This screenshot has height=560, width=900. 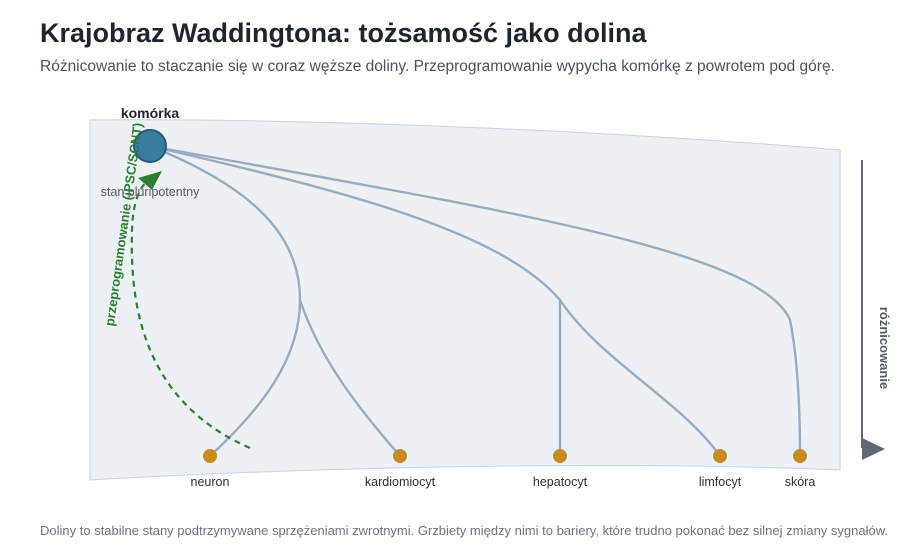 What do you see at coordinates (640, 378) in the screenshot?
I see `valley-path-limfocyt` at bounding box center [640, 378].